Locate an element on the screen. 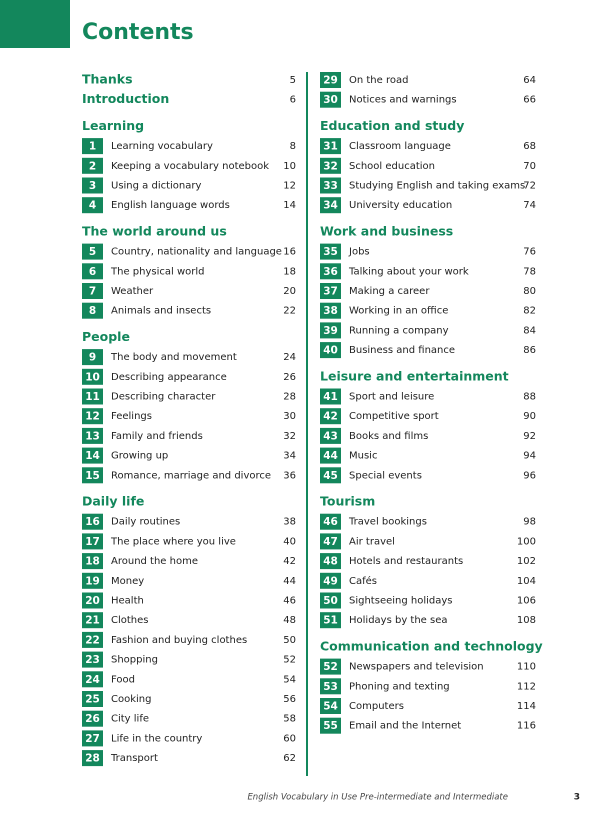 The image size is (600, 823). page-number: 10 is located at coordinates (289, 166).